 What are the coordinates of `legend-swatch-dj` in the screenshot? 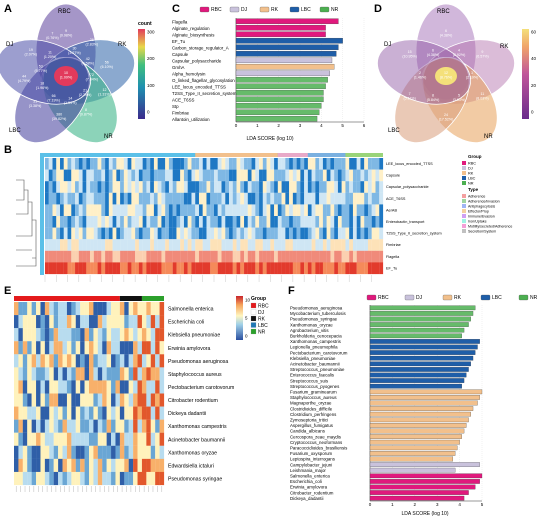 It's located at (234, 9).